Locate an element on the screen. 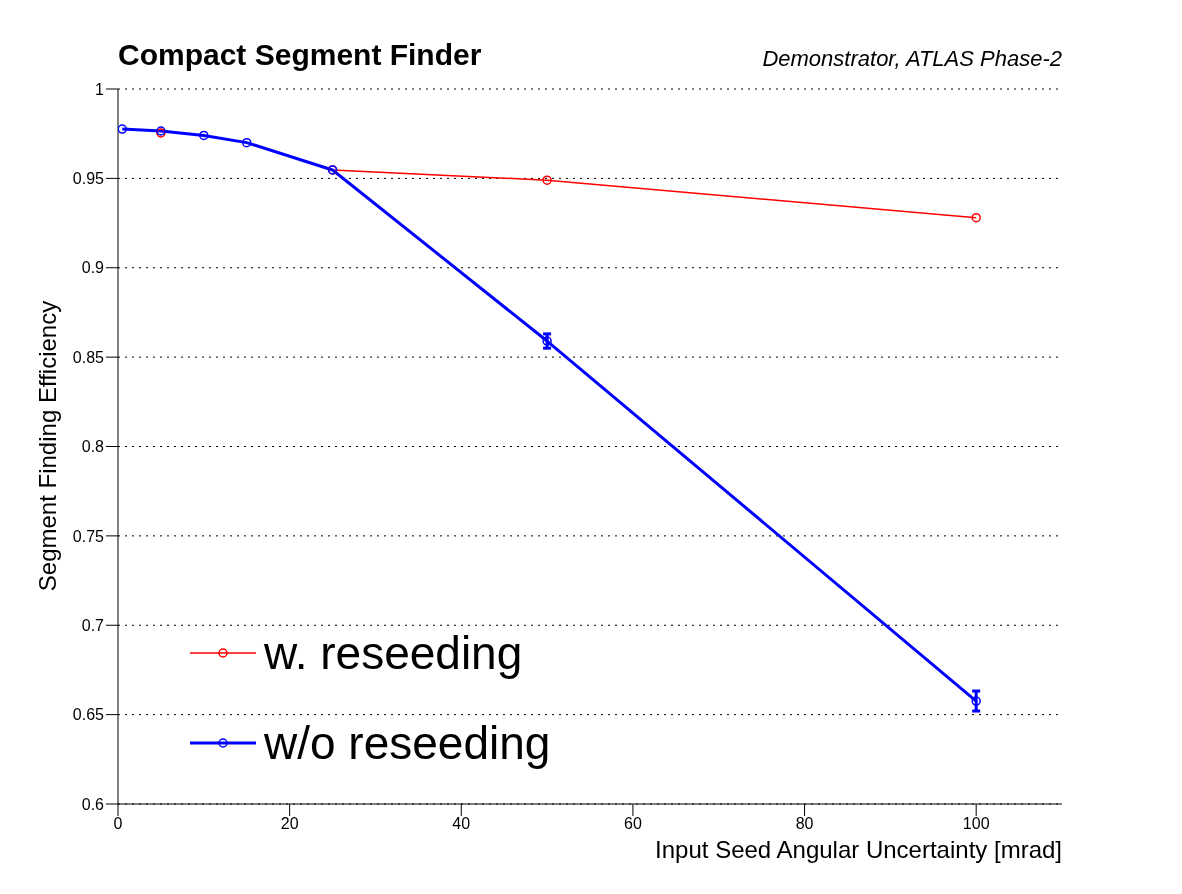 This screenshot has height=894, width=1182. x-tick-label: 20 is located at coordinates (289, 824).